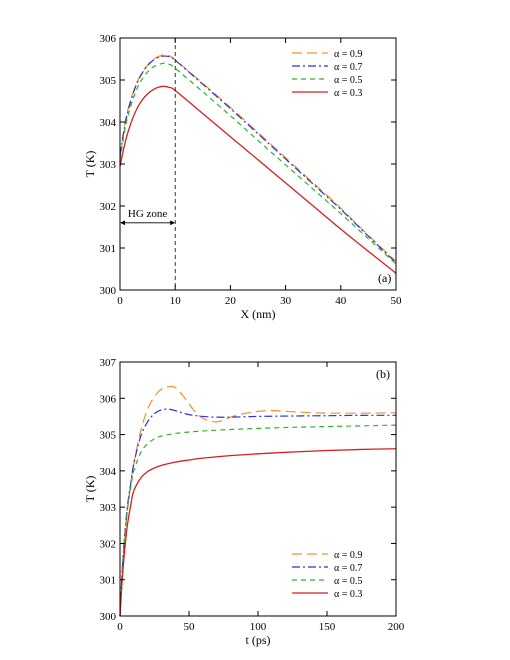  What do you see at coordinates (327, 627) in the screenshot?
I see `x-tick-label: 150` at bounding box center [327, 627].